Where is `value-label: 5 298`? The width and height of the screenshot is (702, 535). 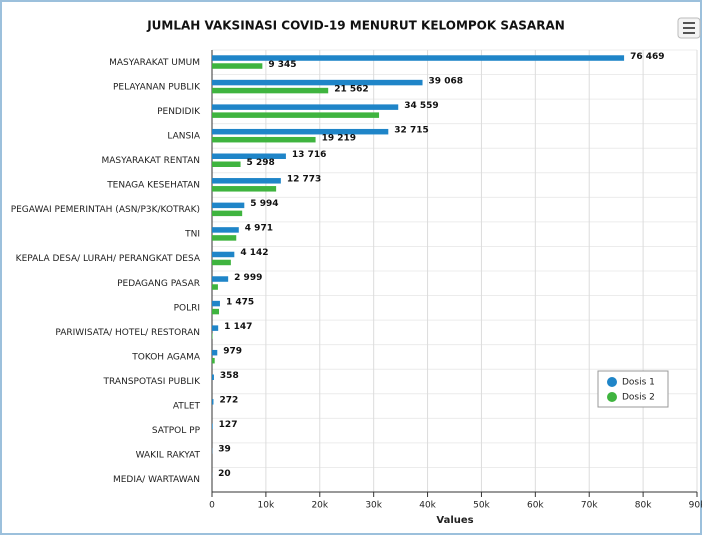
value-label: 5 298 is located at coordinates (261, 163).